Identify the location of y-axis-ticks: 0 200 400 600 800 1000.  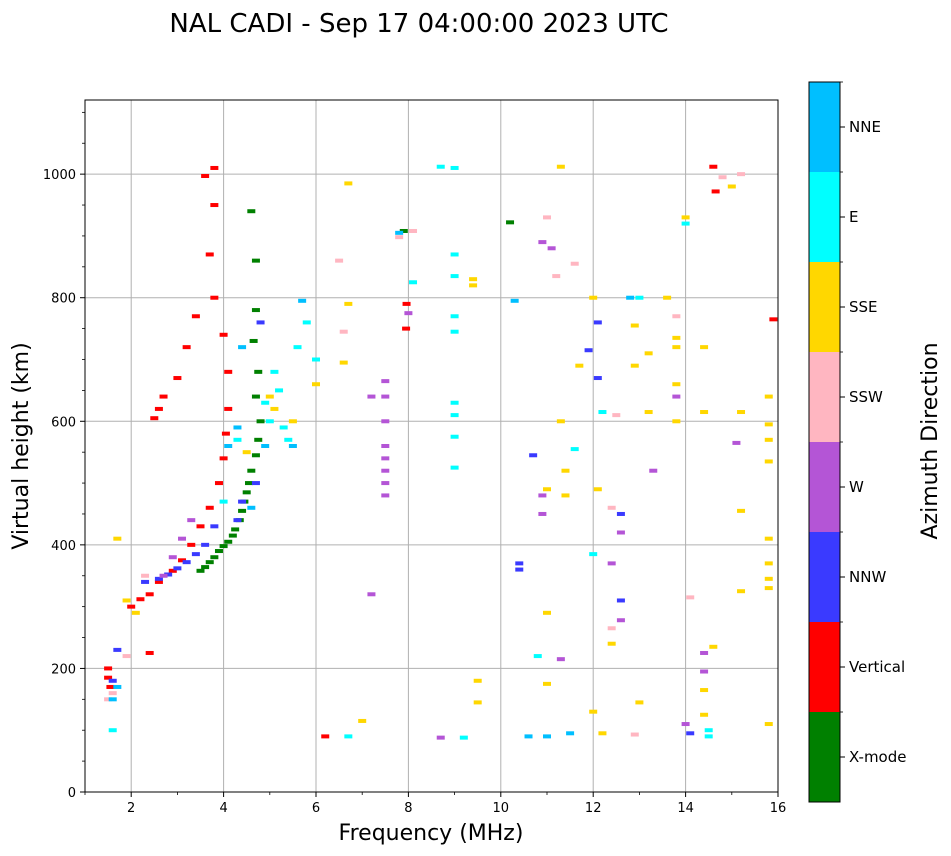
(64, 456).